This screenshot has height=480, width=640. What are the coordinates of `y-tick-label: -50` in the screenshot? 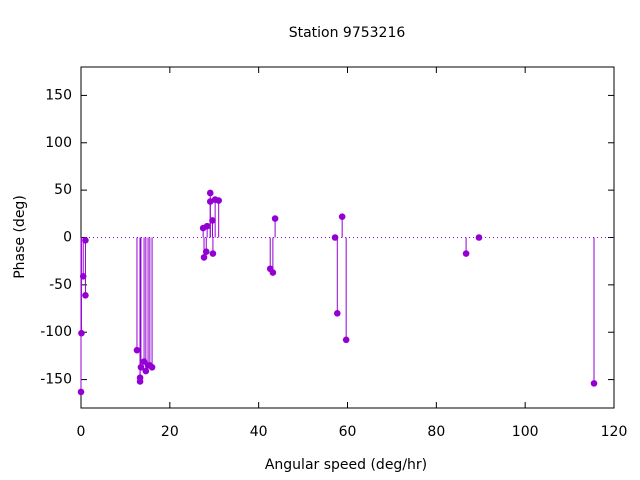 It's located at (60, 285).